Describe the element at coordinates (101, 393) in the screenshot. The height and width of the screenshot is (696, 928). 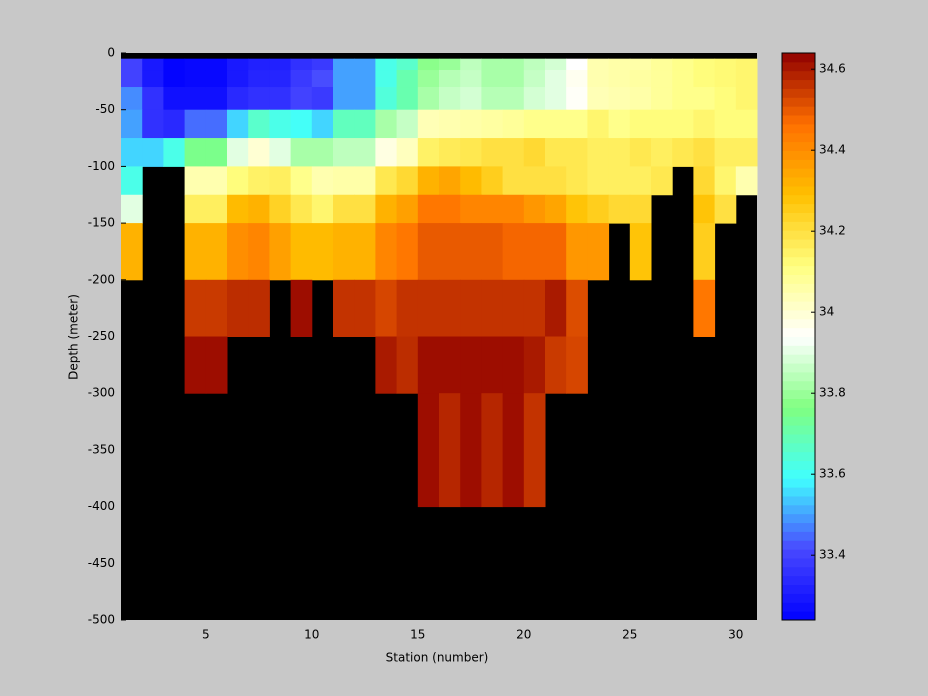
I see `y-tick-label: -300` at that location.